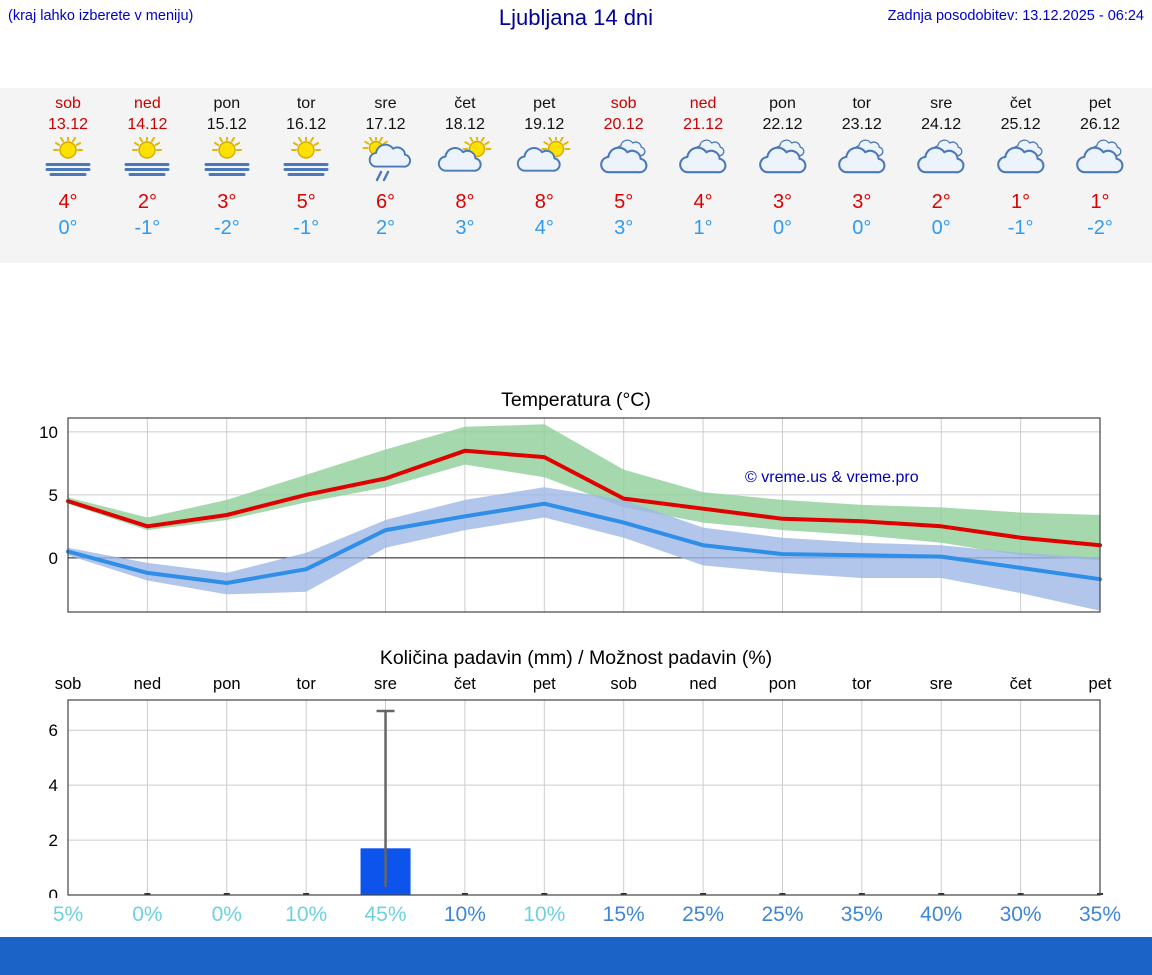 The image size is (1152, 975). Describe the element at coordinates (53, 495) in the screenshot. I see `y-tick-label: 5` at that location.